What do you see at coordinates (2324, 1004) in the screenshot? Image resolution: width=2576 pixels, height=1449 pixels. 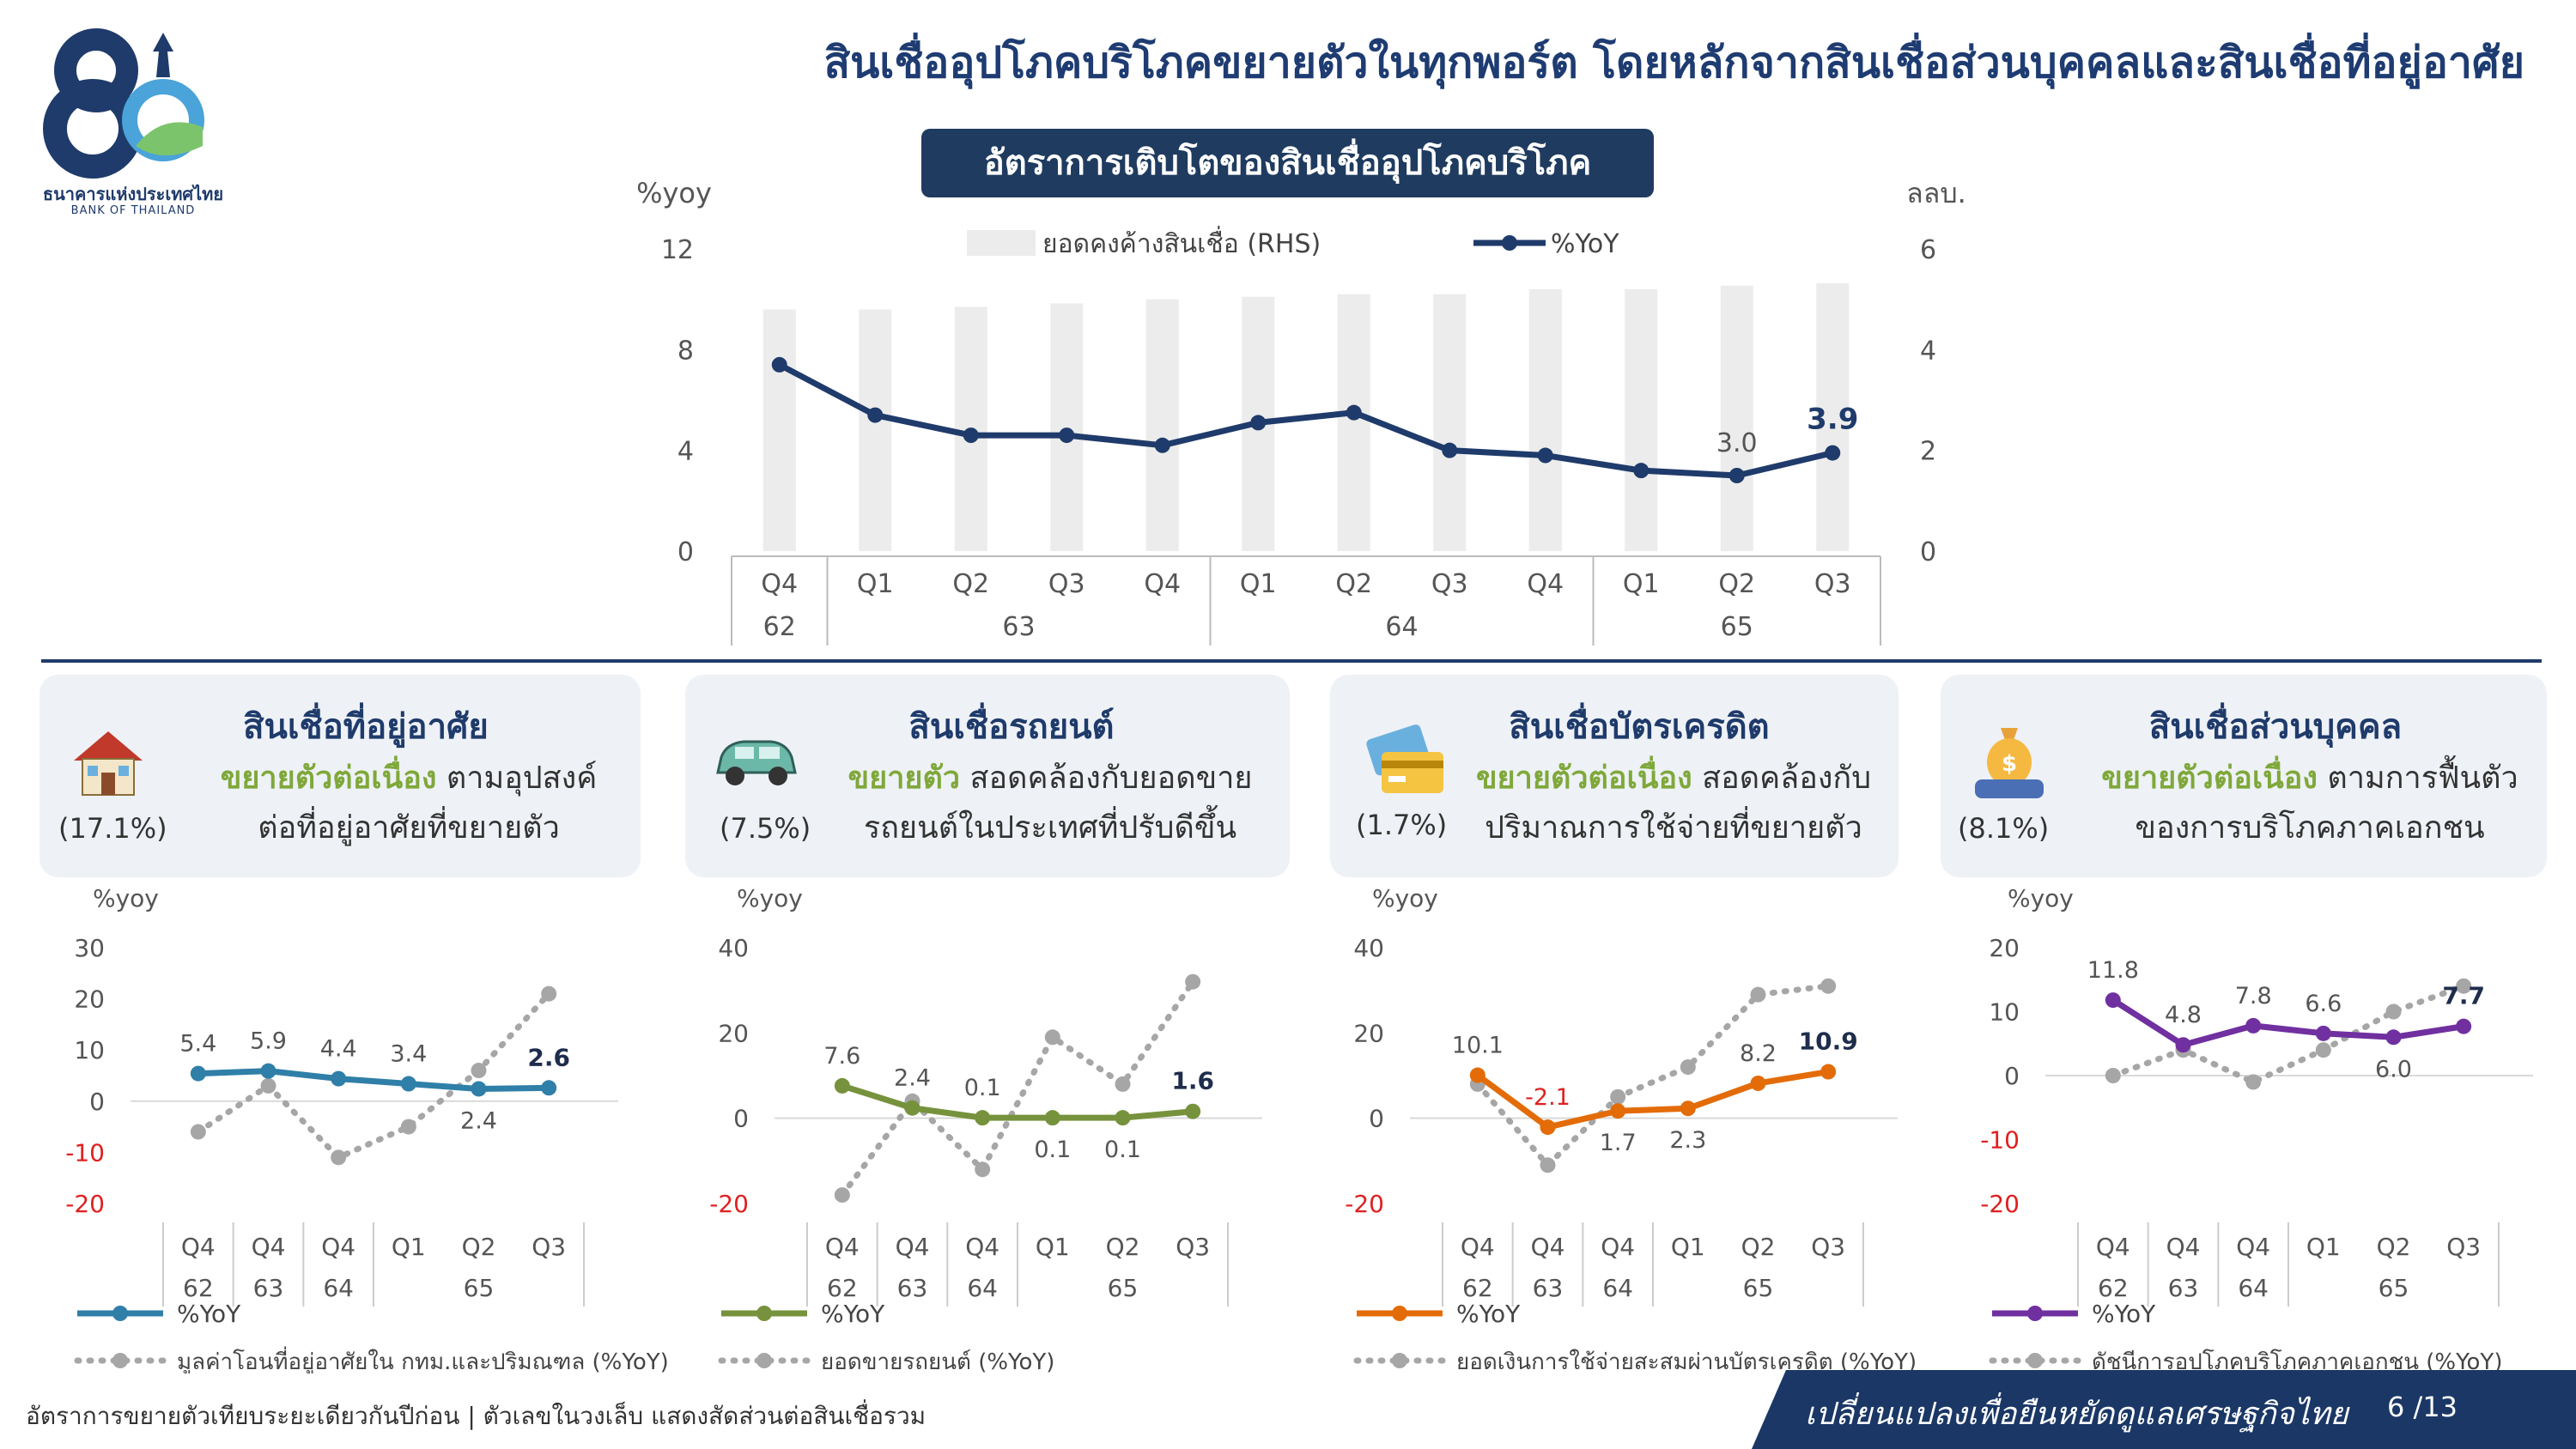 I see `data-label: 6.6` at bounding box center [2324, 1004].